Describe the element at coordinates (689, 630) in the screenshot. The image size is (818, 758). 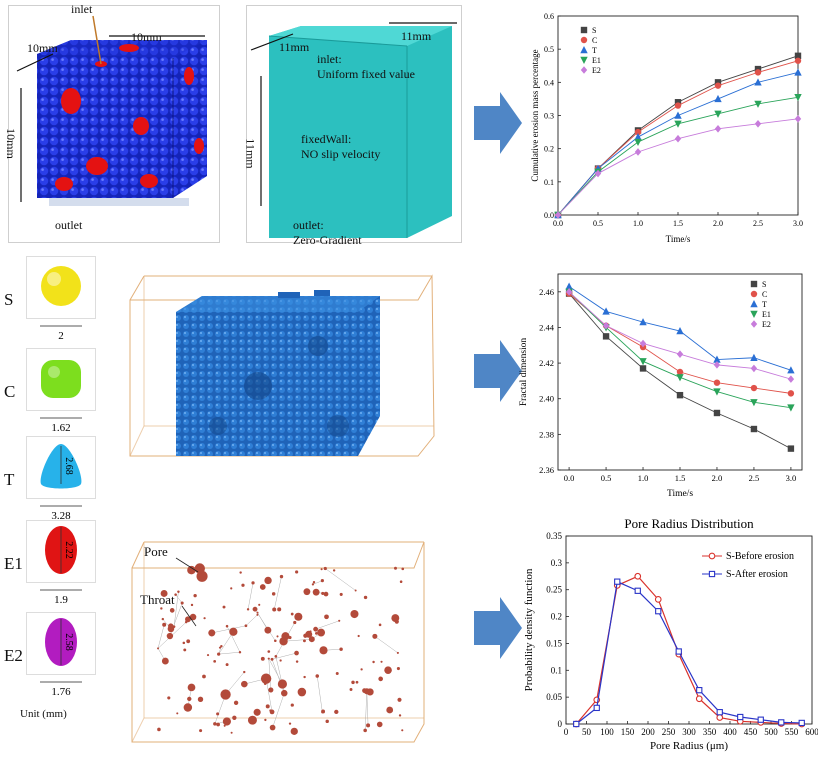
I see `plot-frame` at that location.